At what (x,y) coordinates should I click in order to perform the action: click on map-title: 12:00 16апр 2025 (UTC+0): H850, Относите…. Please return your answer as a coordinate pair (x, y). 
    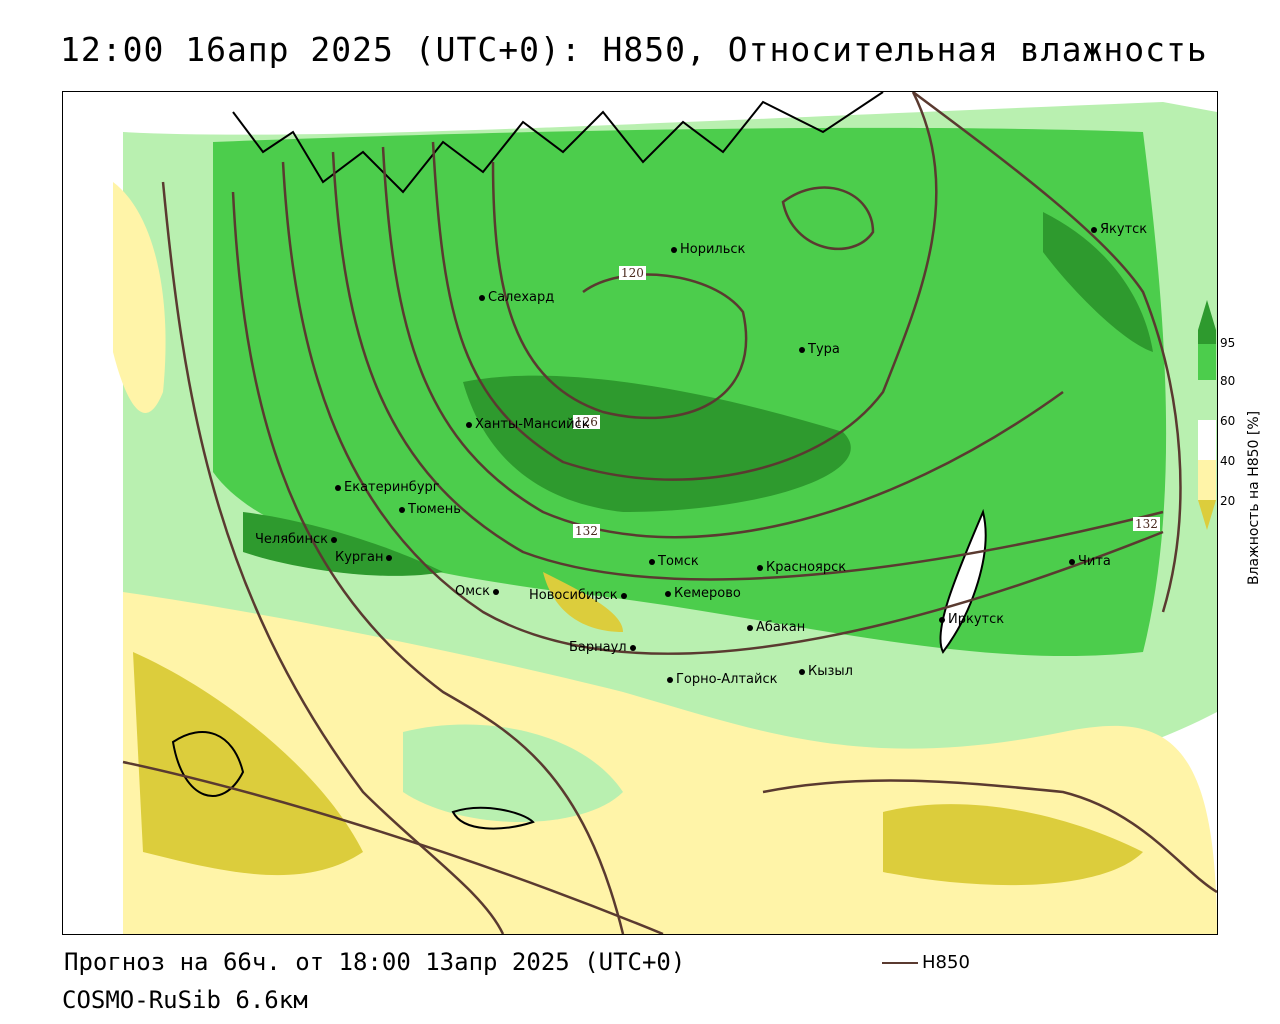
    Looking at the image, I should click on (634, 49).